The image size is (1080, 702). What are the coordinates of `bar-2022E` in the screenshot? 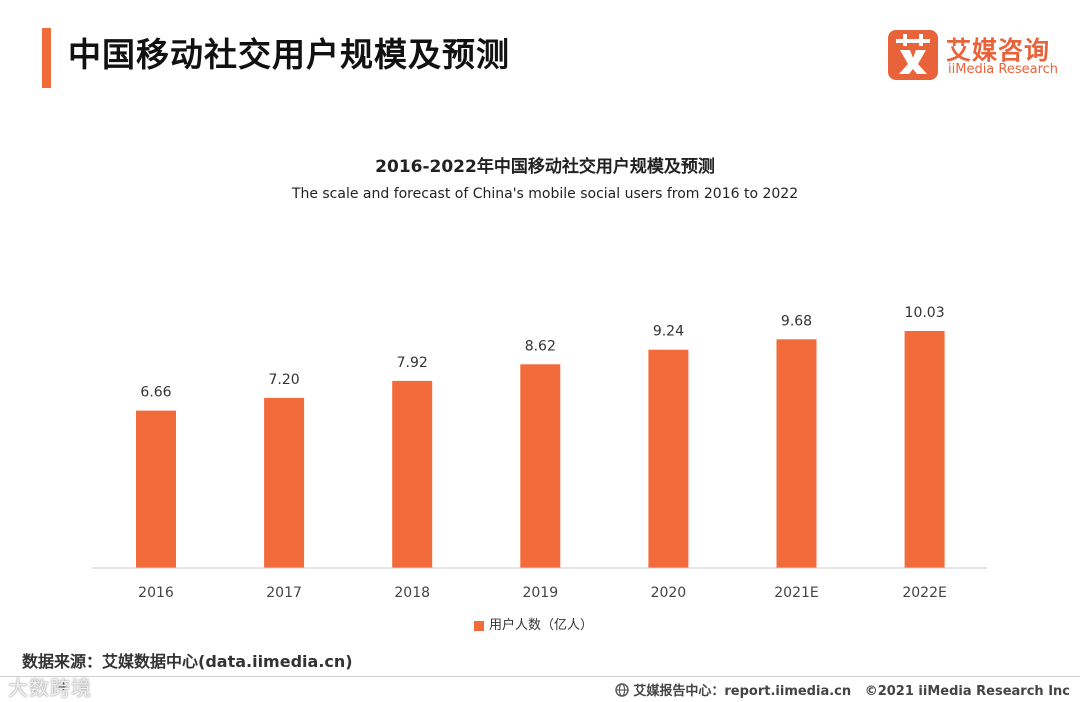 It's located at (924, 449).